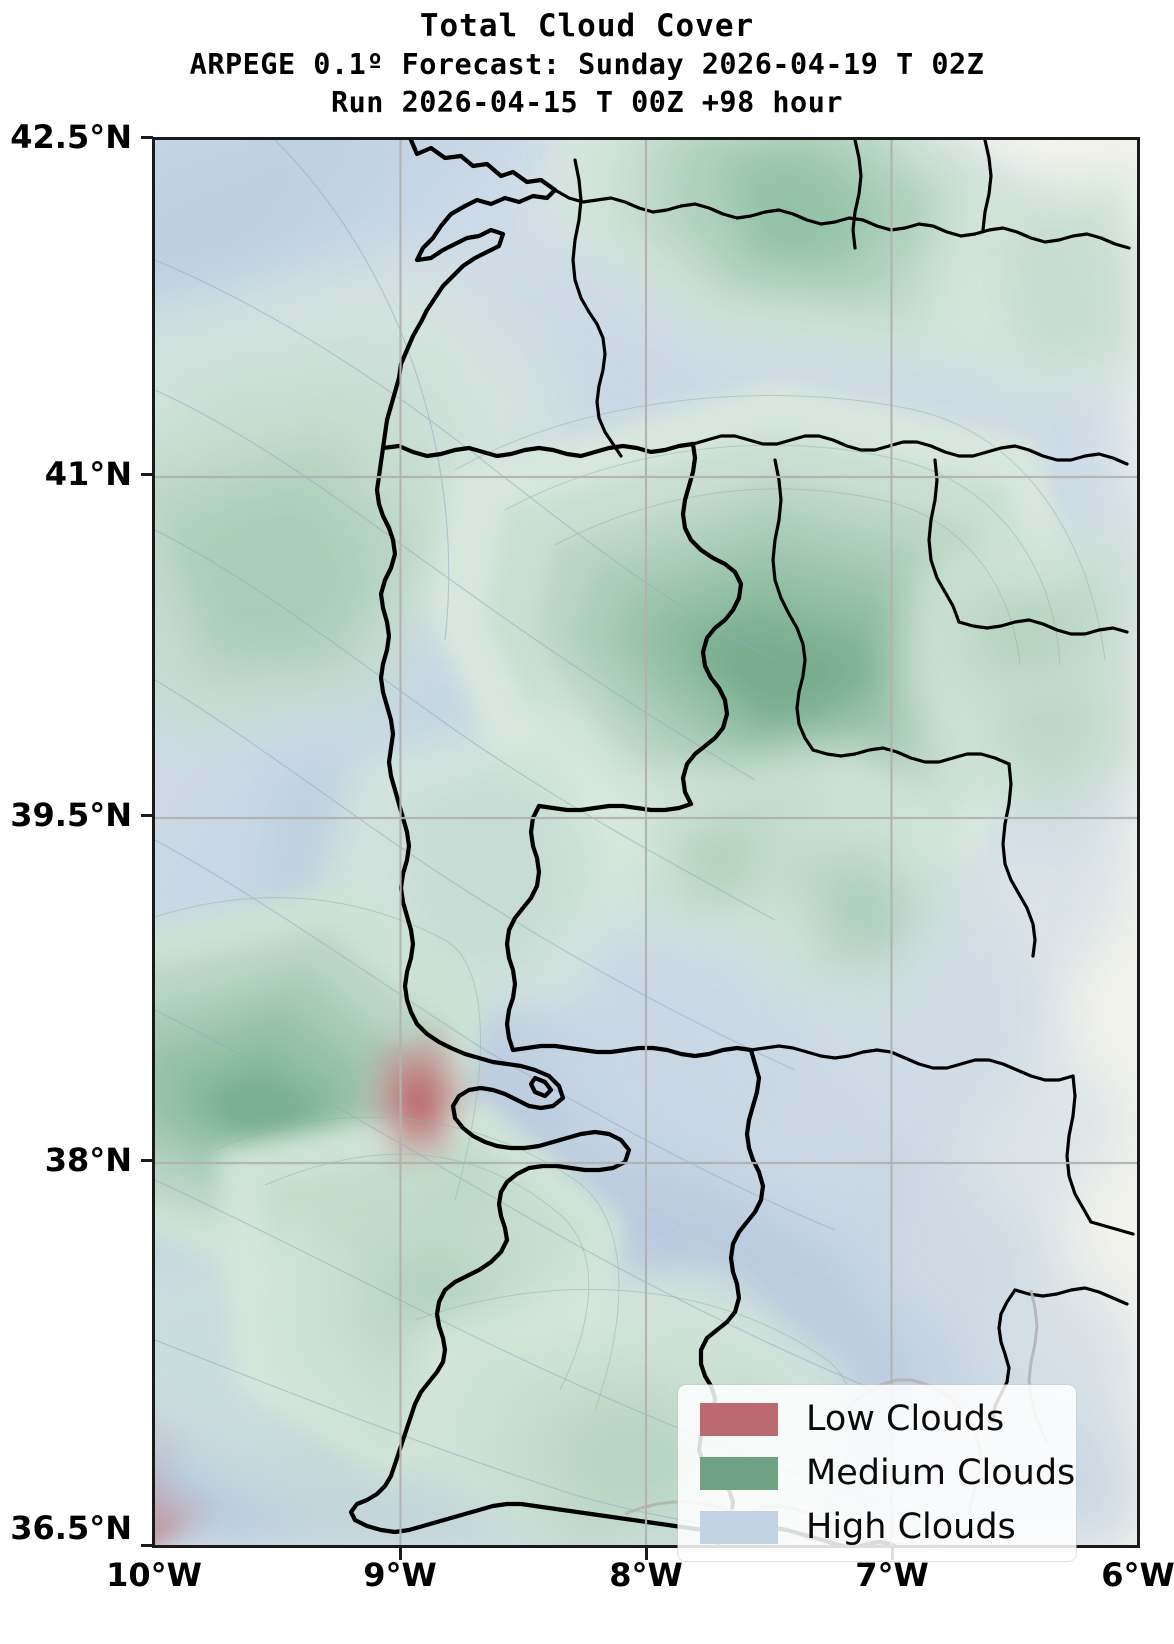  Describe the element at coordinates (88, 1160) in the screenshot. I see `y-tick-label: 38°N` at that location.